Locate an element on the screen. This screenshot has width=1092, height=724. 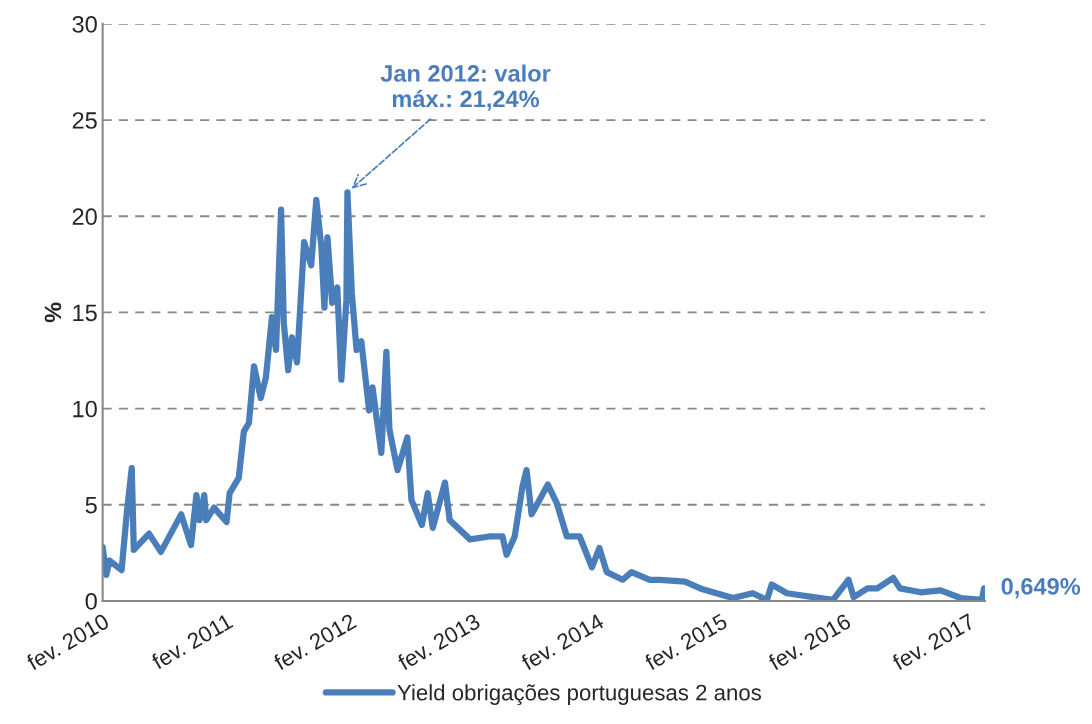
x-tick-label: fev. 2016 is located at coordinates (809, 641).